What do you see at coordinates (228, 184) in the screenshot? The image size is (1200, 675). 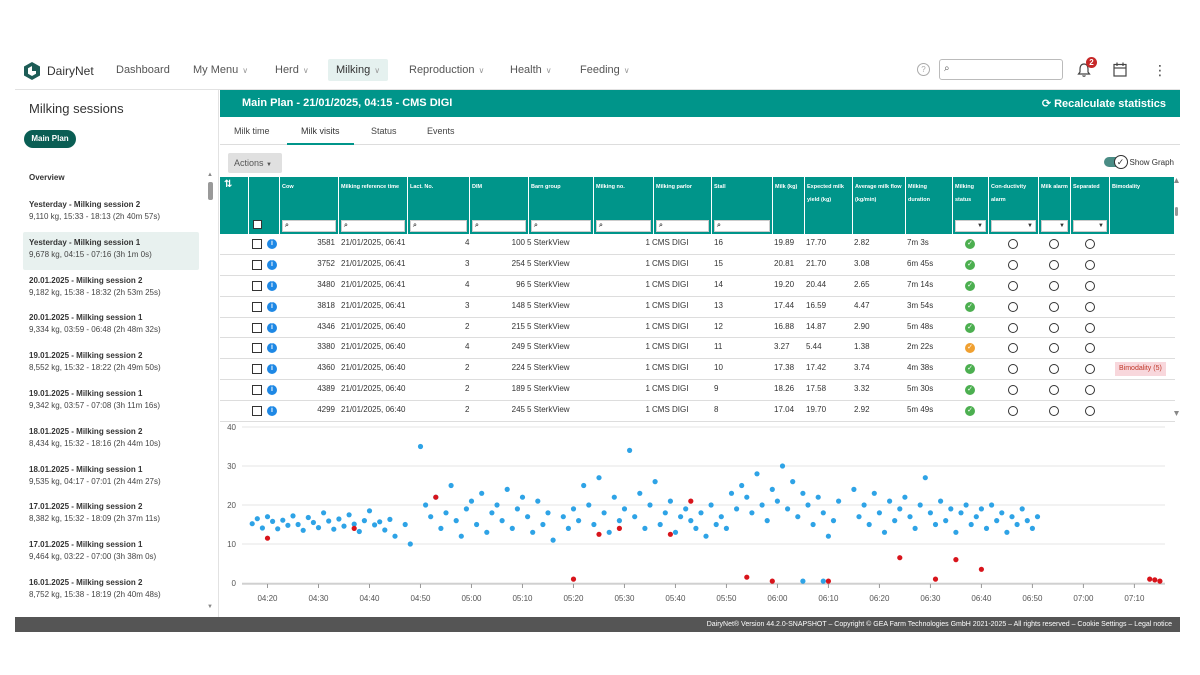 I see `sort-icon: ⇅` at bounding box center [228, 184].